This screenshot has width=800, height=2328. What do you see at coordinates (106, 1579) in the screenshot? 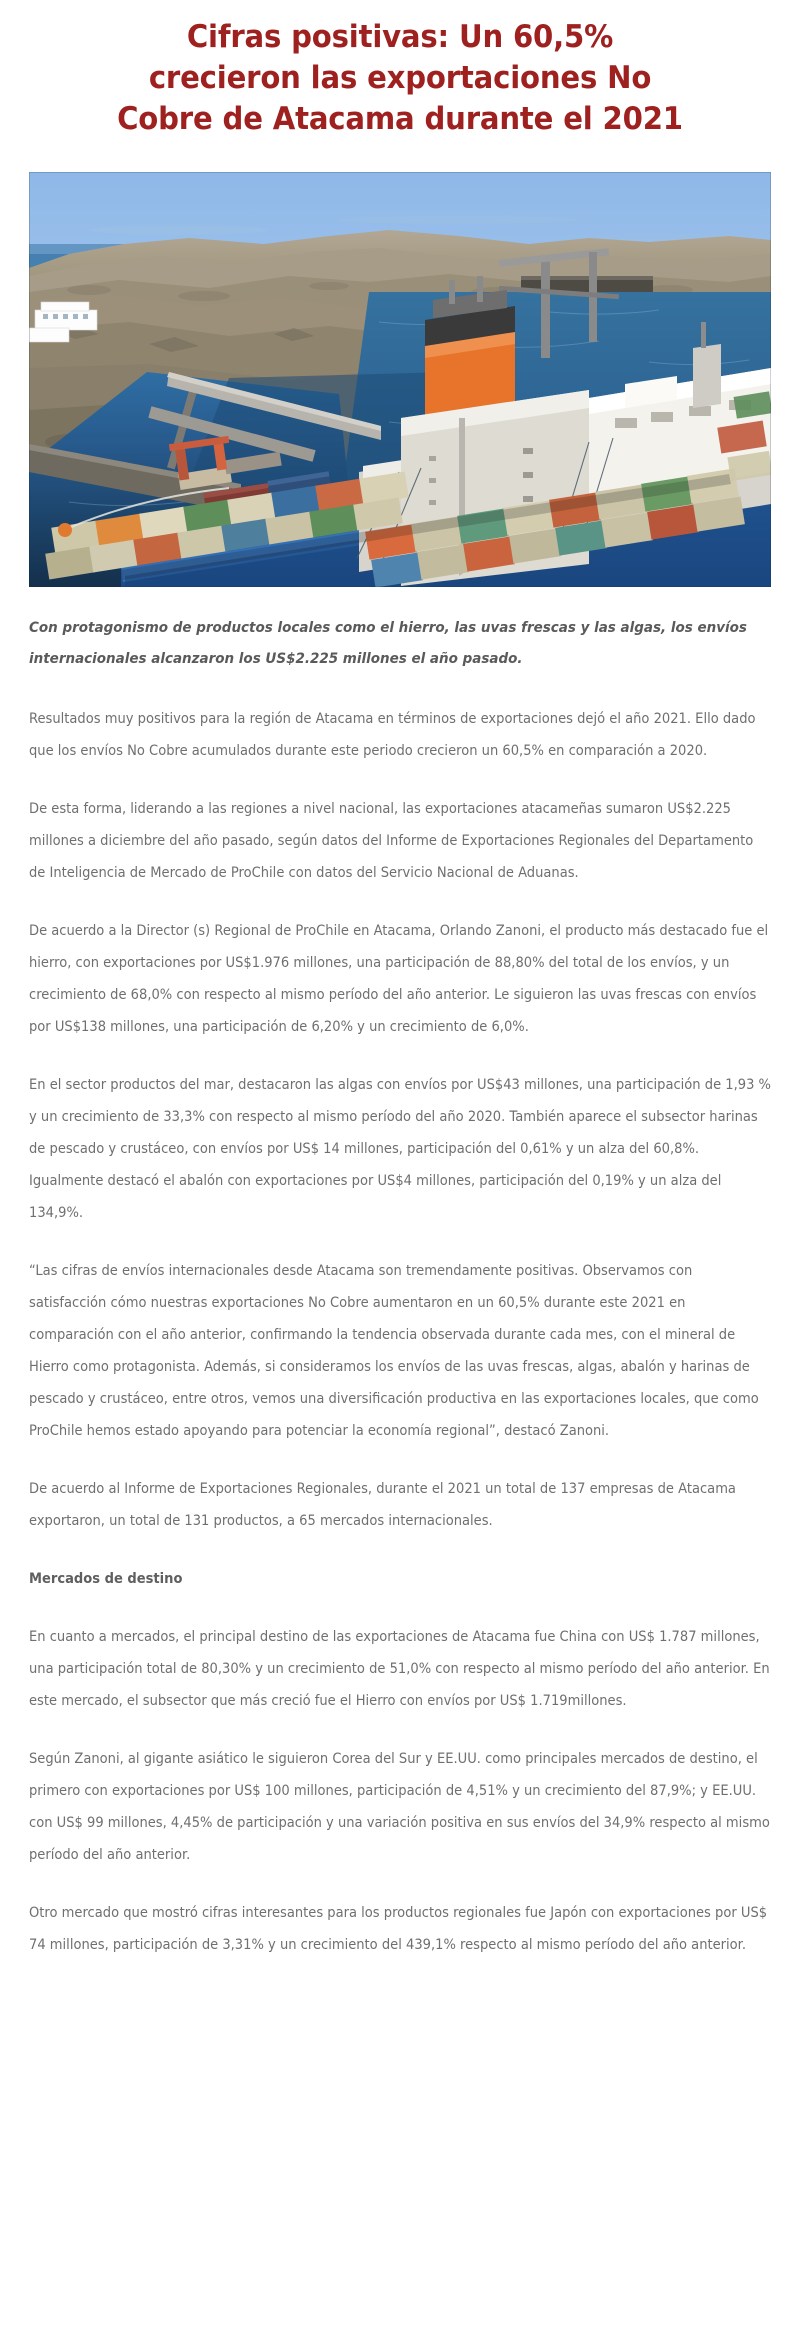
I see `section-subheading-mercados: Mercados de destino` at bounding box center [106, 1579].